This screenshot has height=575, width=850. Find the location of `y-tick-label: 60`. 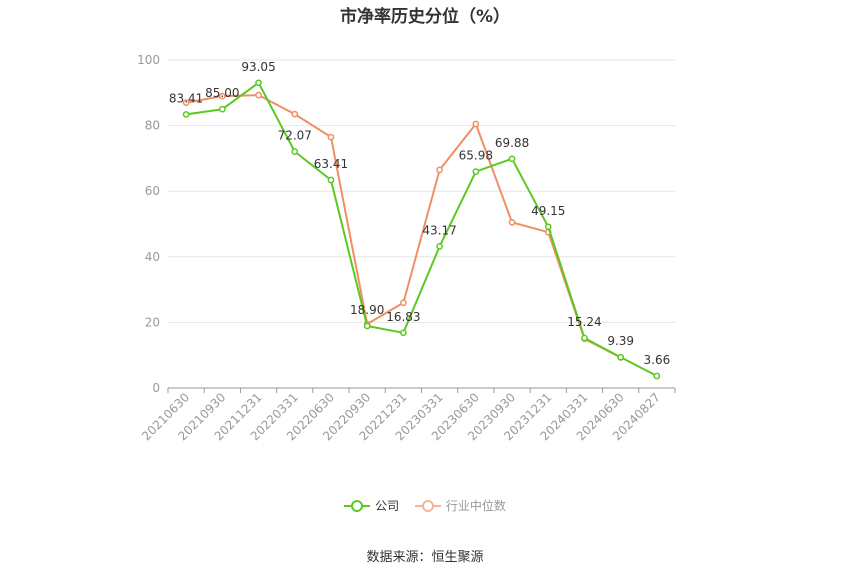

y-tick-label: 60 is located at coordinates (152, 191).